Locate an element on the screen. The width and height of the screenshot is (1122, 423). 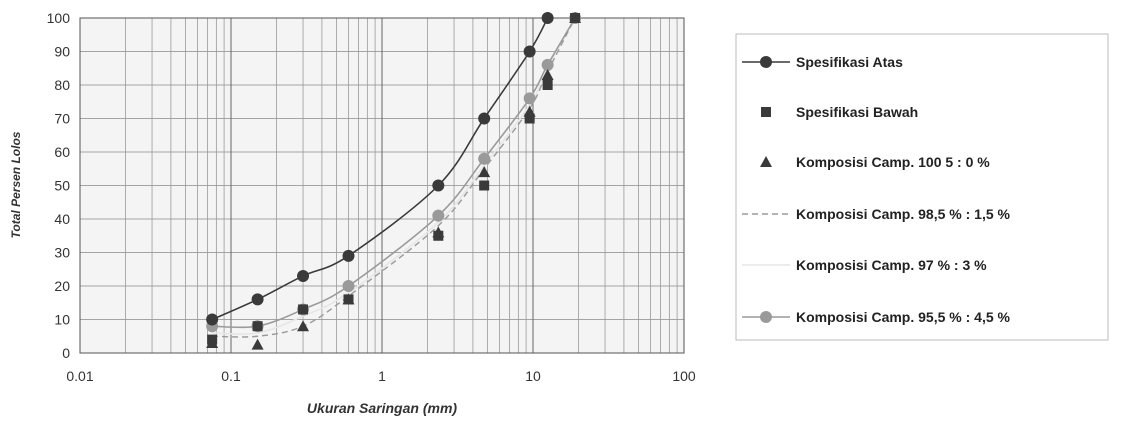
y-tick-label: 70 is located at coordinates (62, 119).